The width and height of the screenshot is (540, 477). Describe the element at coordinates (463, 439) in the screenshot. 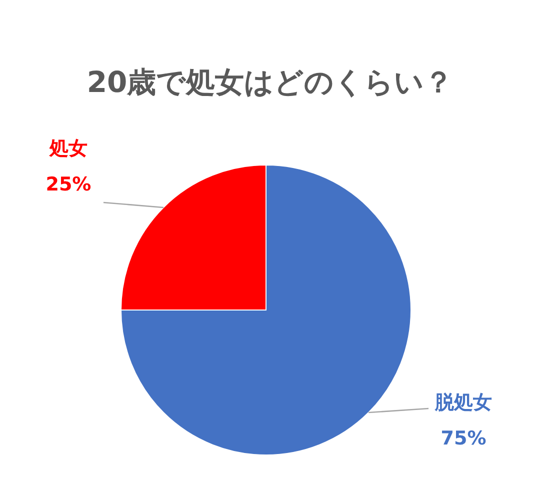

I see `data-label: 75%` at that location.